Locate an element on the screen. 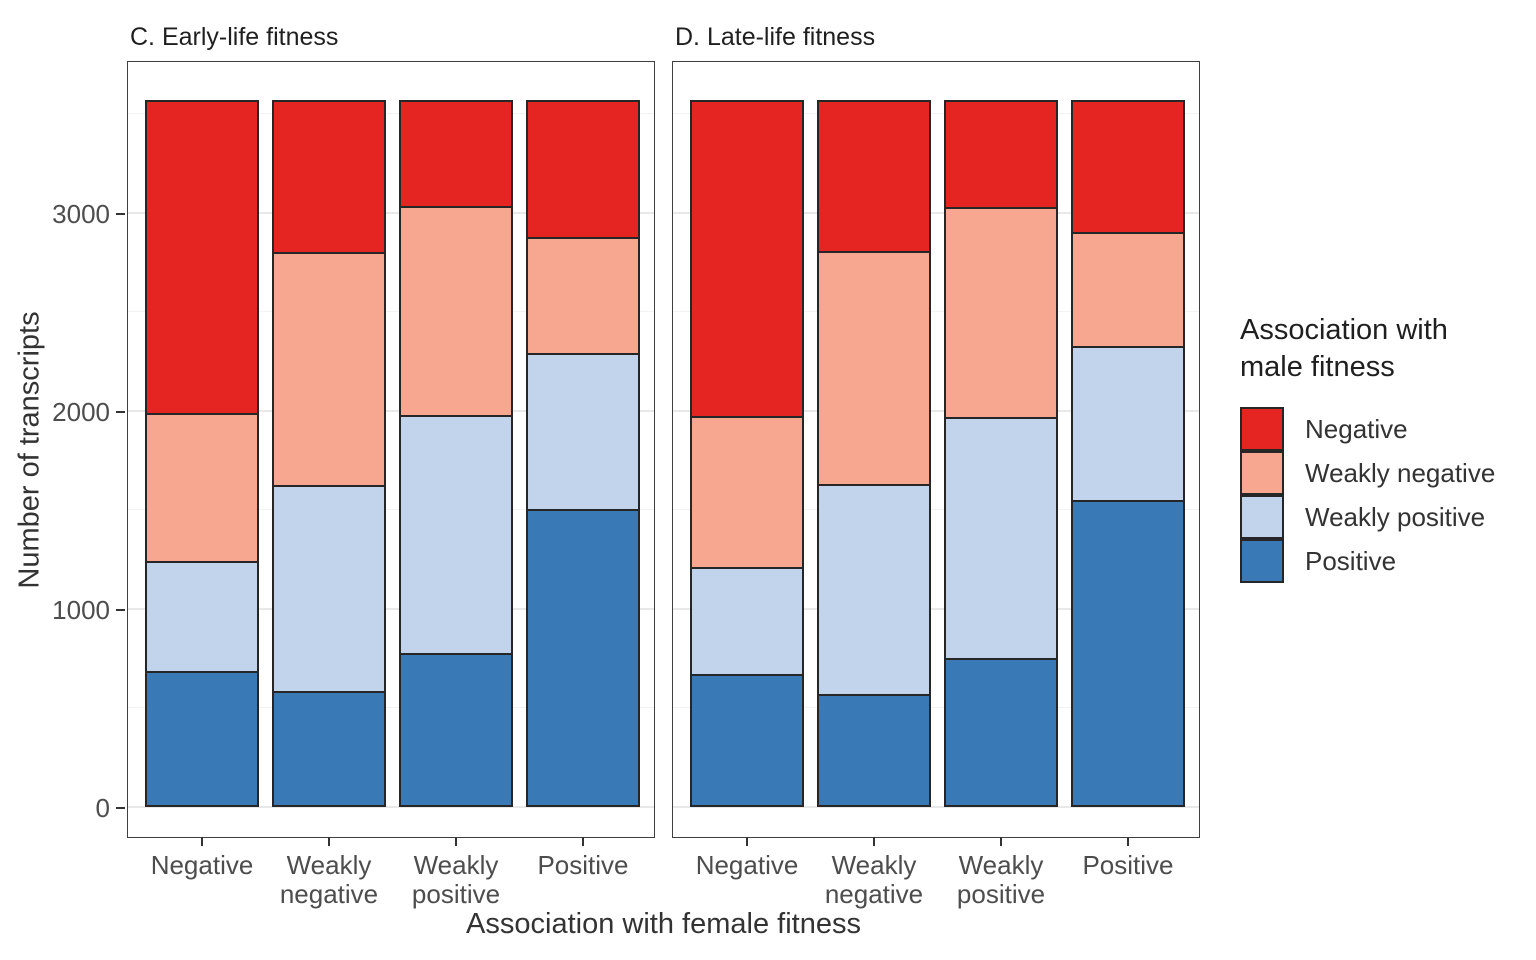  legend-label: Negative is located at coordinates (1356, 428).